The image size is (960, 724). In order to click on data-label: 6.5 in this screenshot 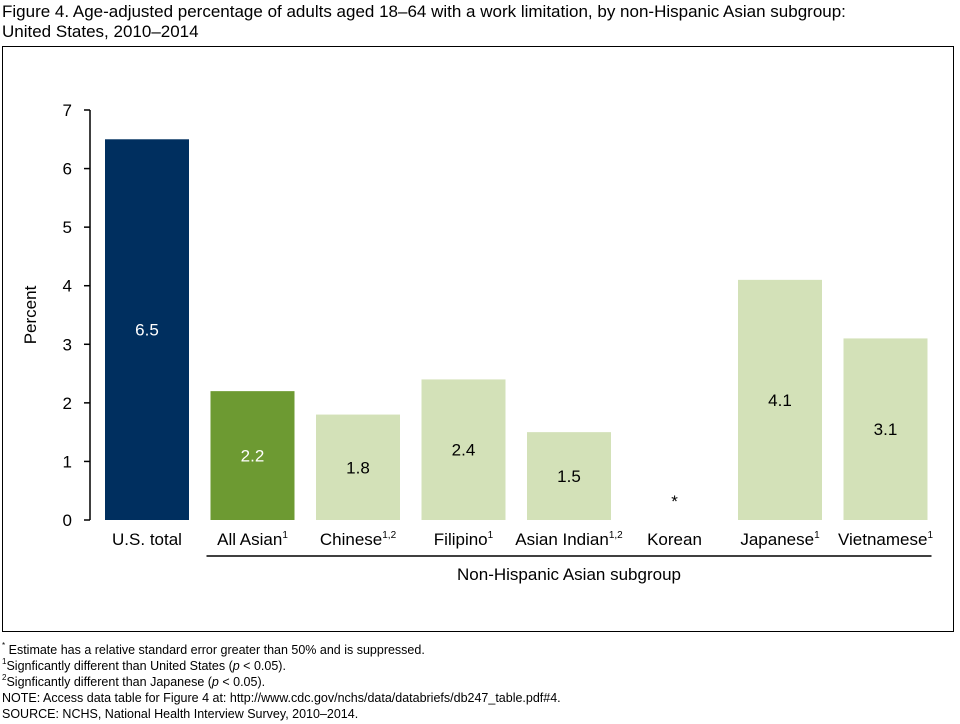, I will do `click(147, 330)`.